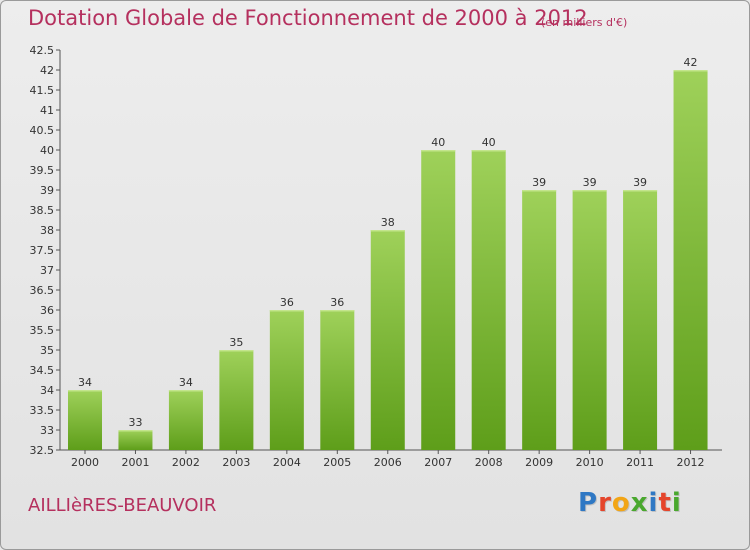  What do you see at coordinates (47, 310) in the screenshot?
I see `y-tick-label: 36` at bounding box center [47, 310].